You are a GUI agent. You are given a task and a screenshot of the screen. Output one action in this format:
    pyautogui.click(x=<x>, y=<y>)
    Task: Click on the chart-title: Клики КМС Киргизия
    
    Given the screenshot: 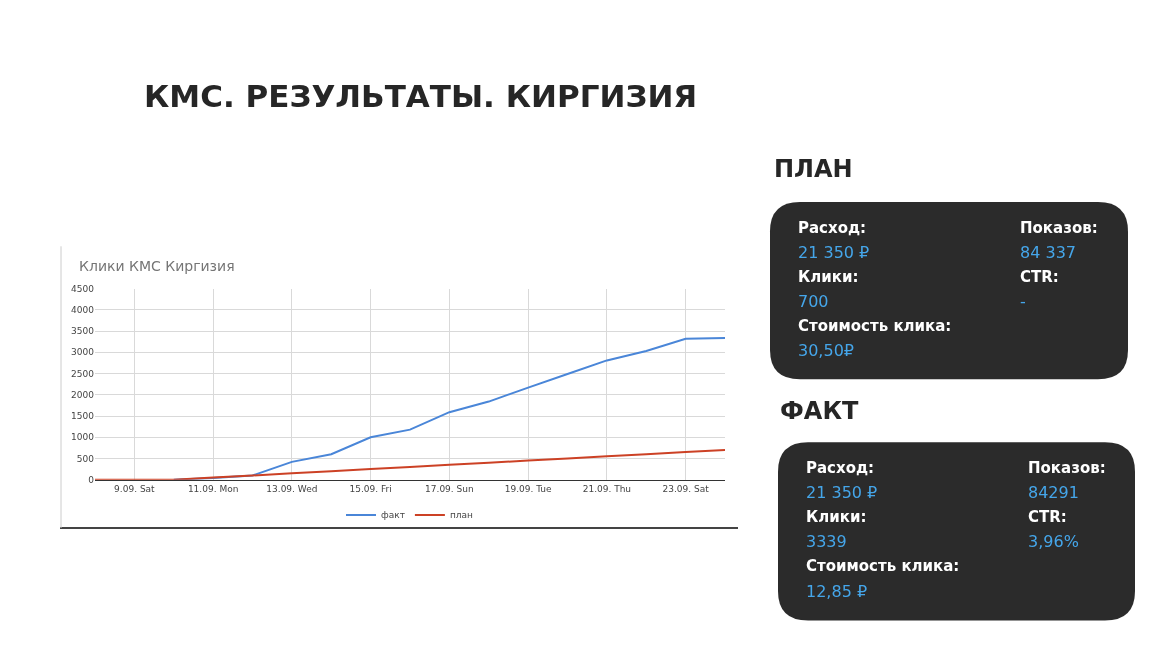 What is the action you would take?
    pyautogui.click(x=157, y=266)
    